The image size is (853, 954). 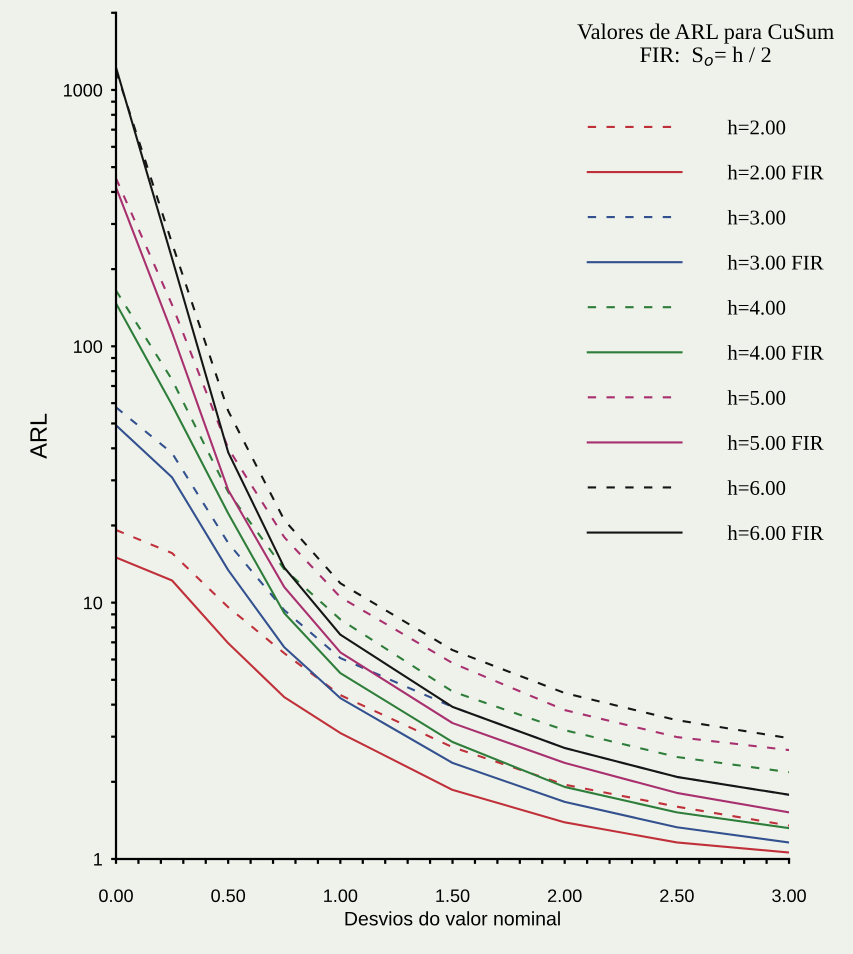 I want to click on legend-label: h=6.00 FIR, so click(x=776, y=532).